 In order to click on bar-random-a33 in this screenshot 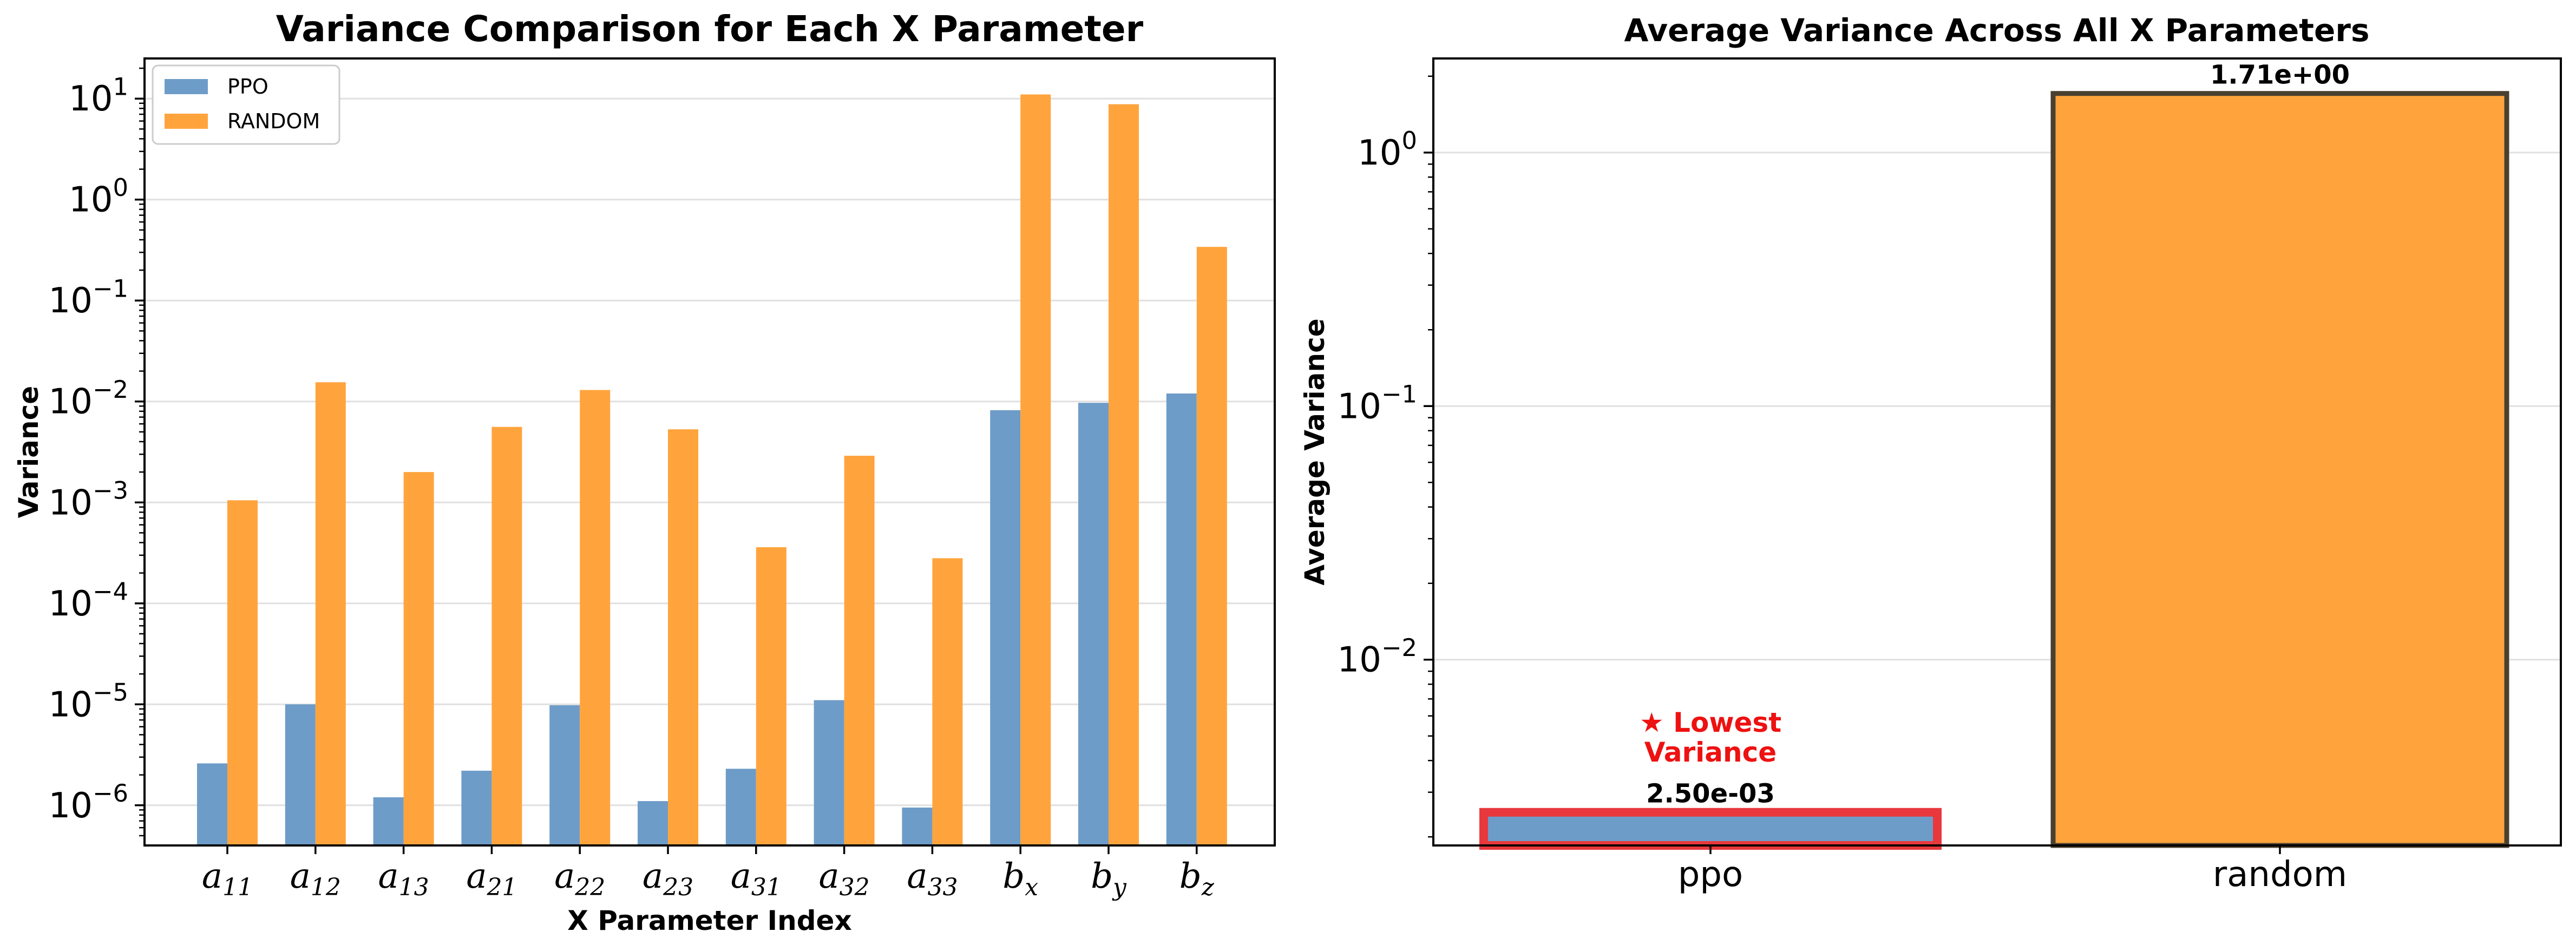, I will do `click(948, 702)`.